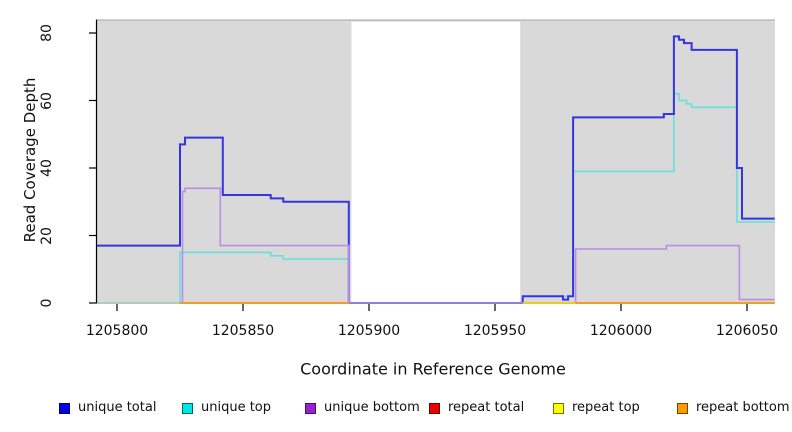 The image size is (792, 432). Describe the element at coordinates (30, 160) in the screenshot. I see `y-axis-title: Read Coverage Depth` at that location.